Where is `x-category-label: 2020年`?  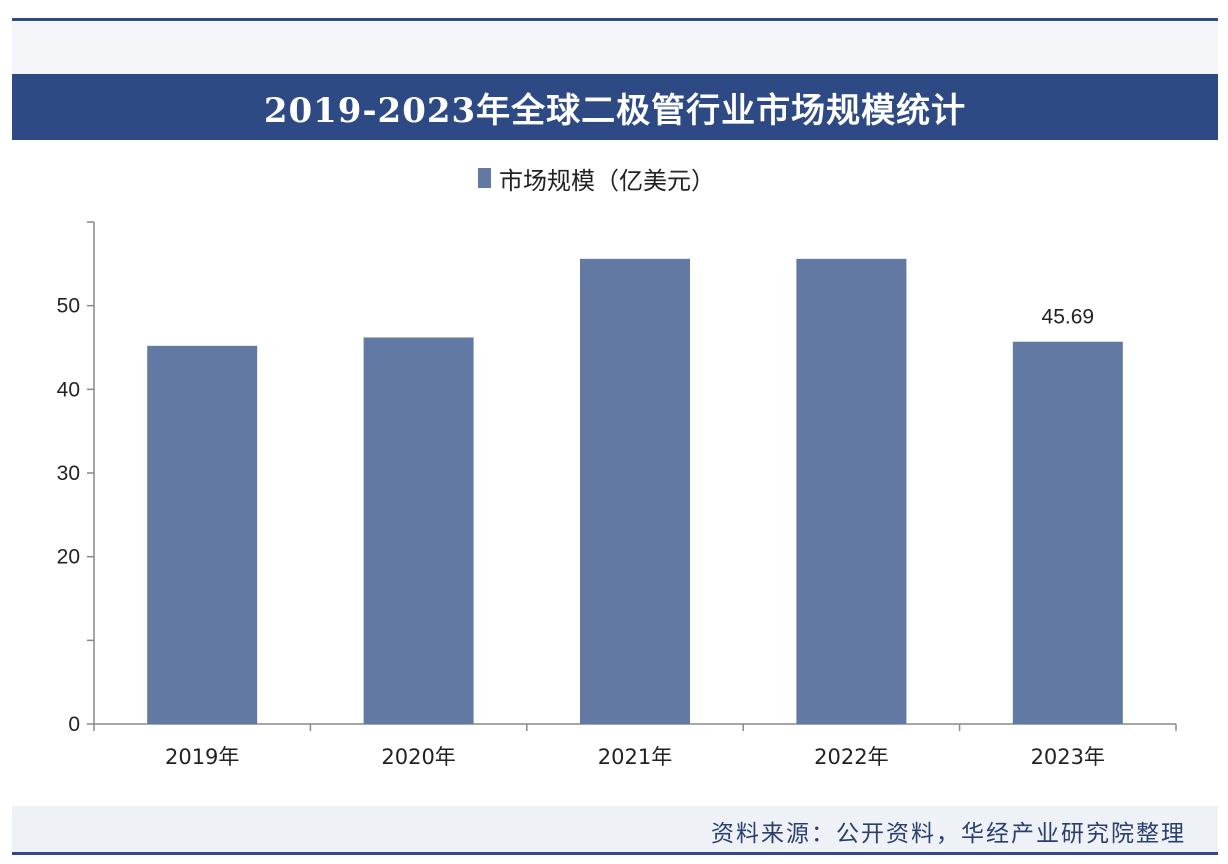 x-category-label: 2020年 is located at coordinates (418, 757).